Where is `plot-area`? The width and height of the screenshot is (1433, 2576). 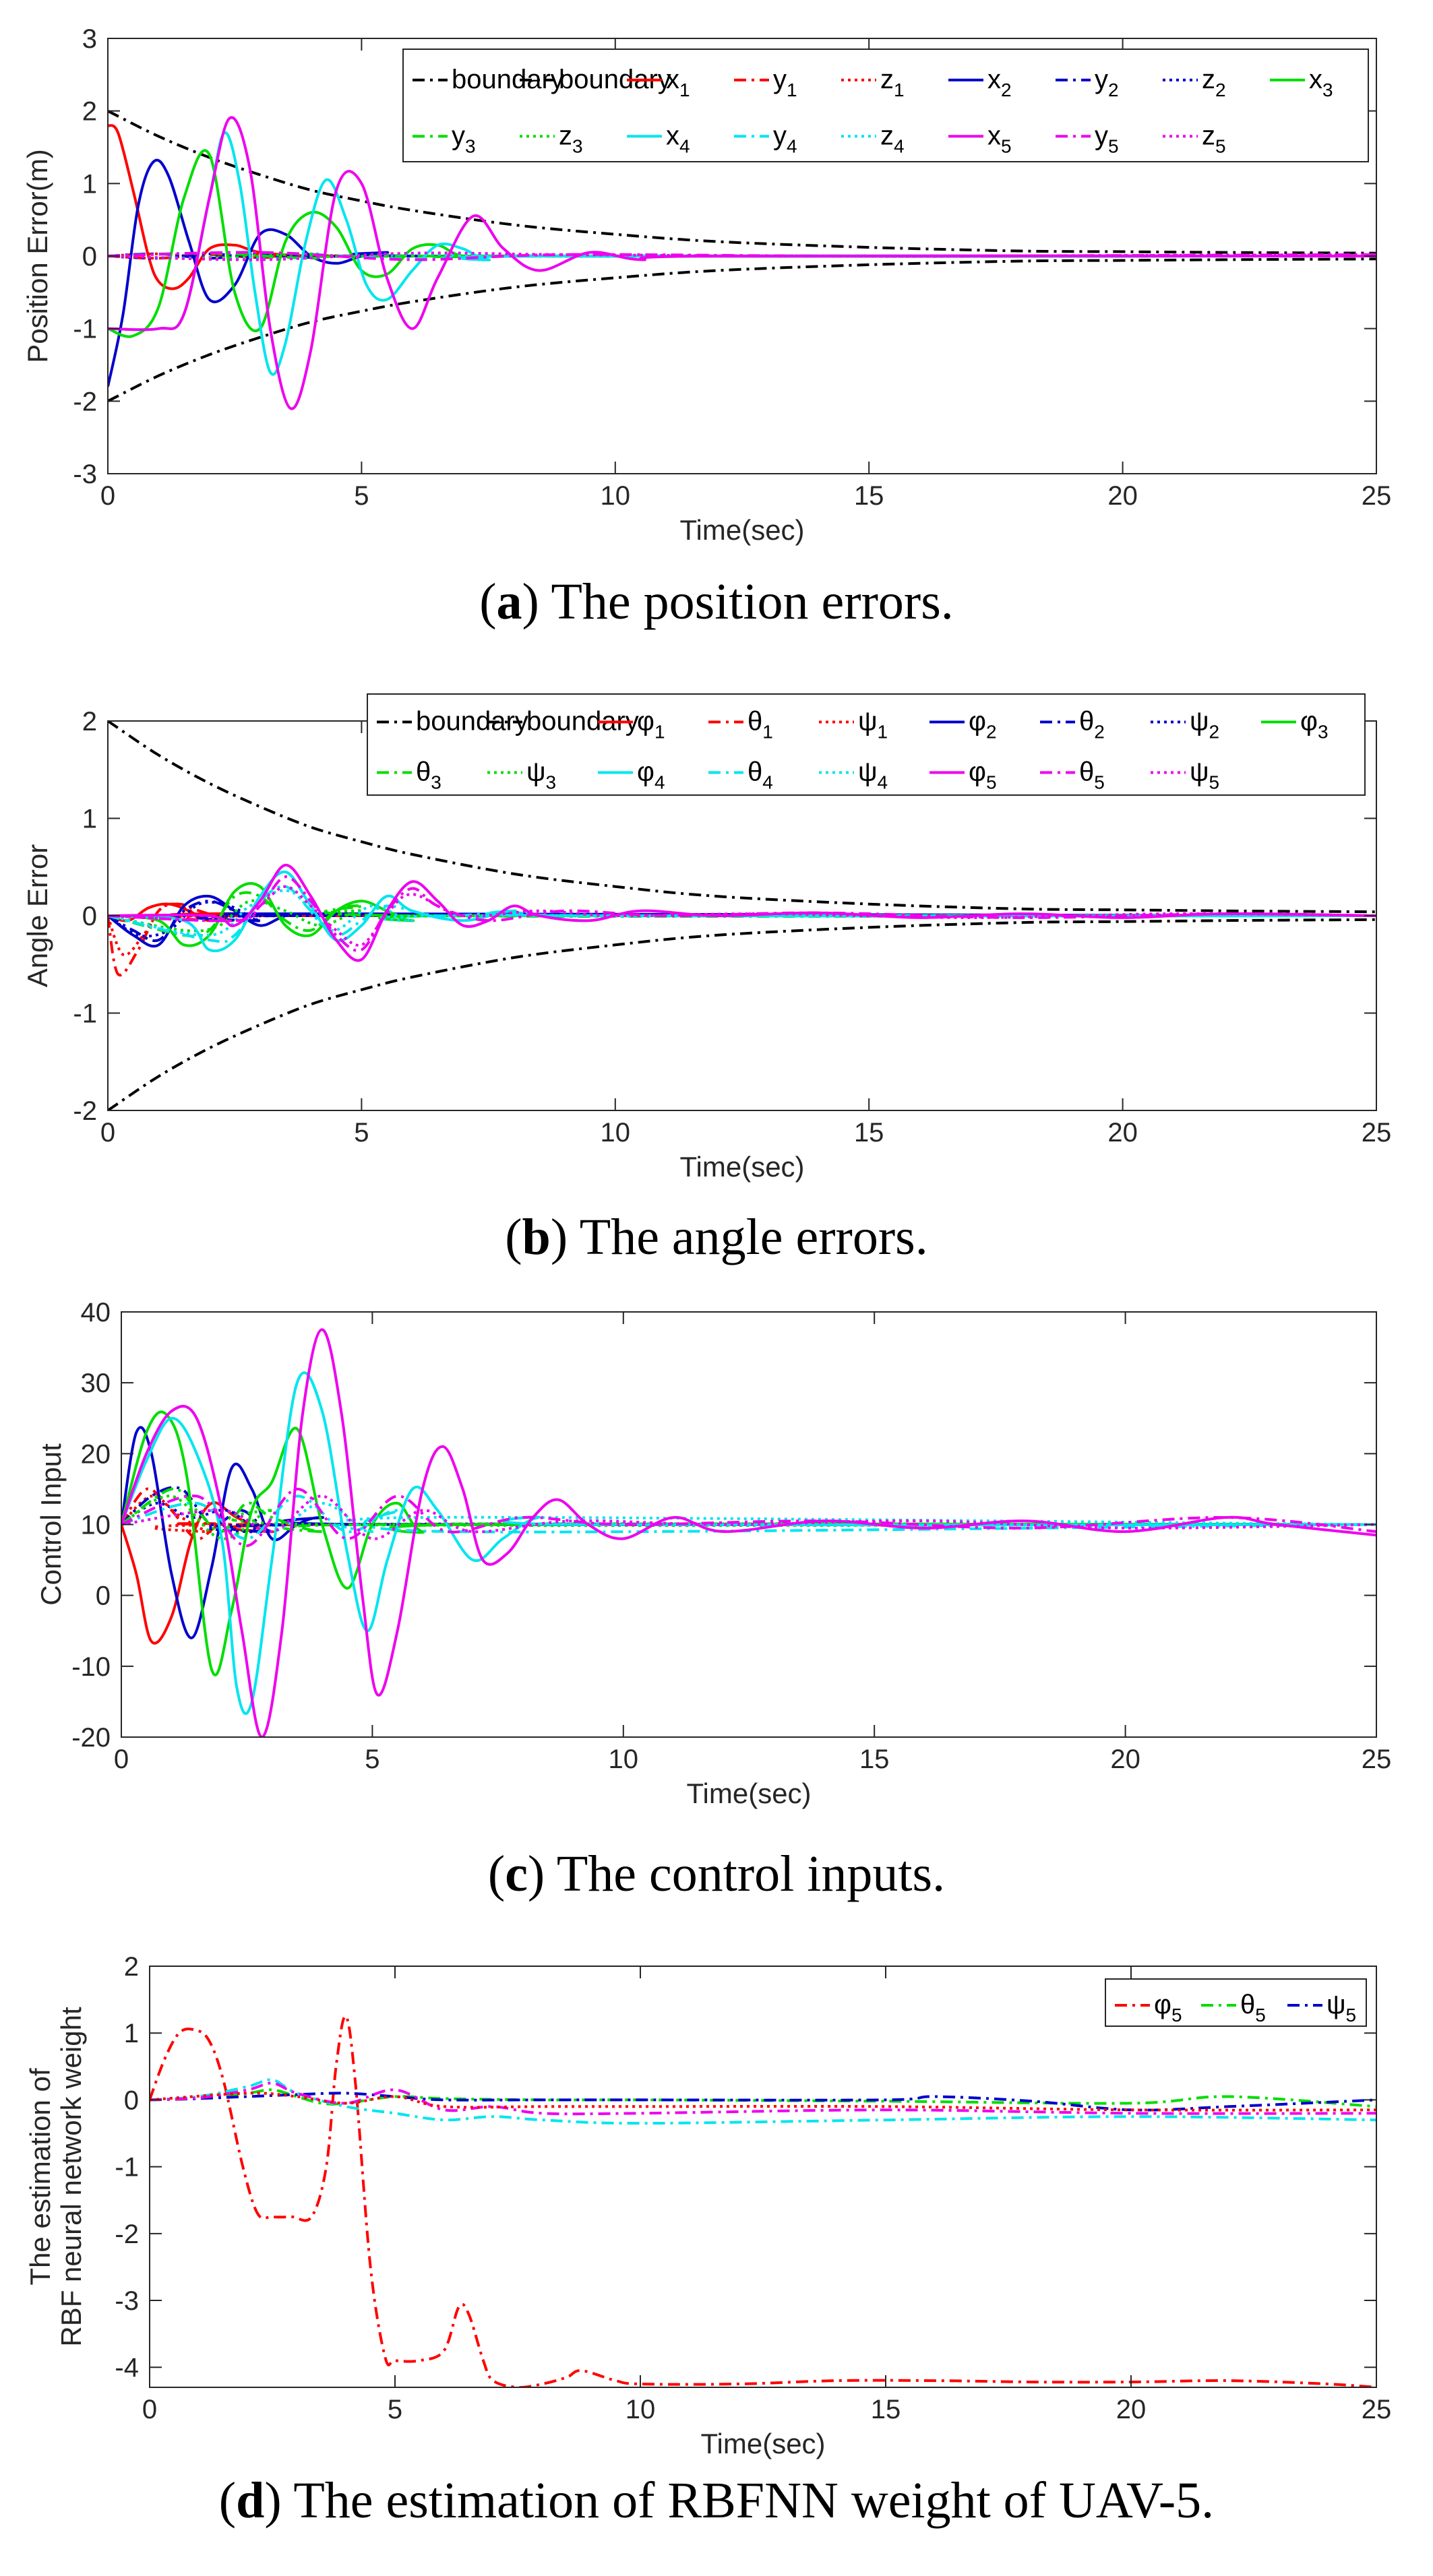 plot-area is located at coordinates (763, 2176).